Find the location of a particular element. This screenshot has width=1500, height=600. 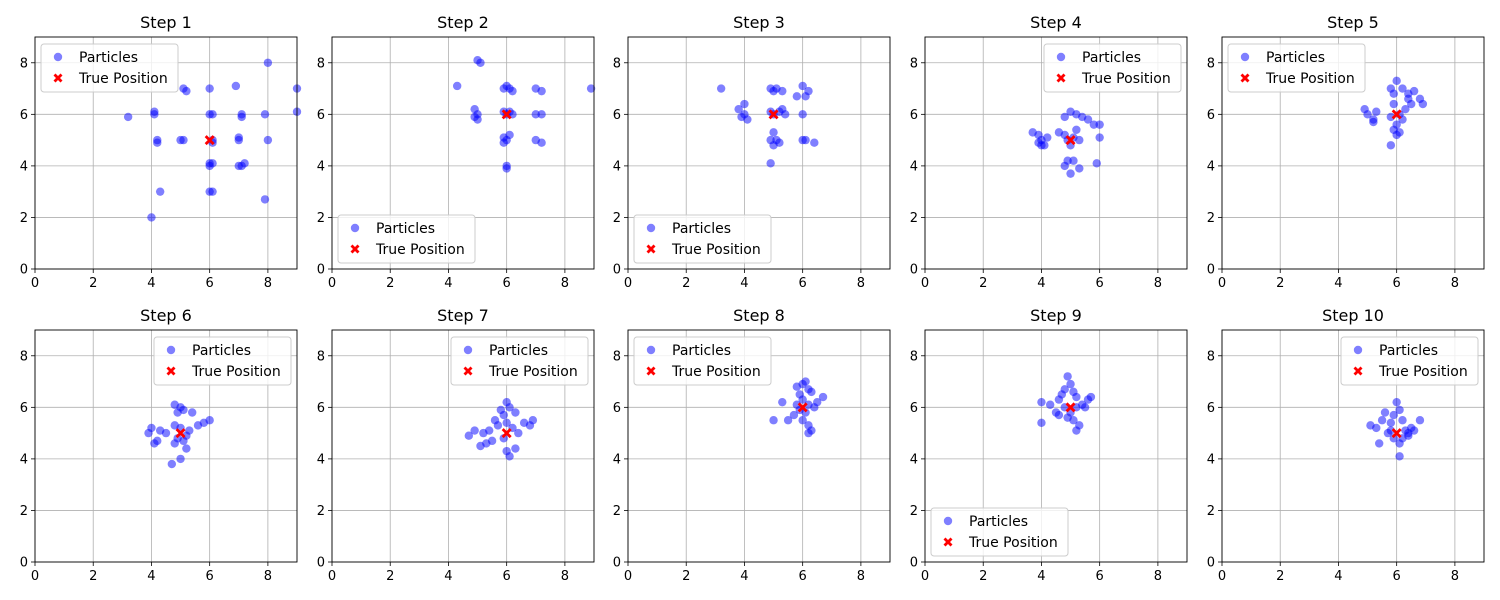

axes-frame is located at coordinates (759, 446).